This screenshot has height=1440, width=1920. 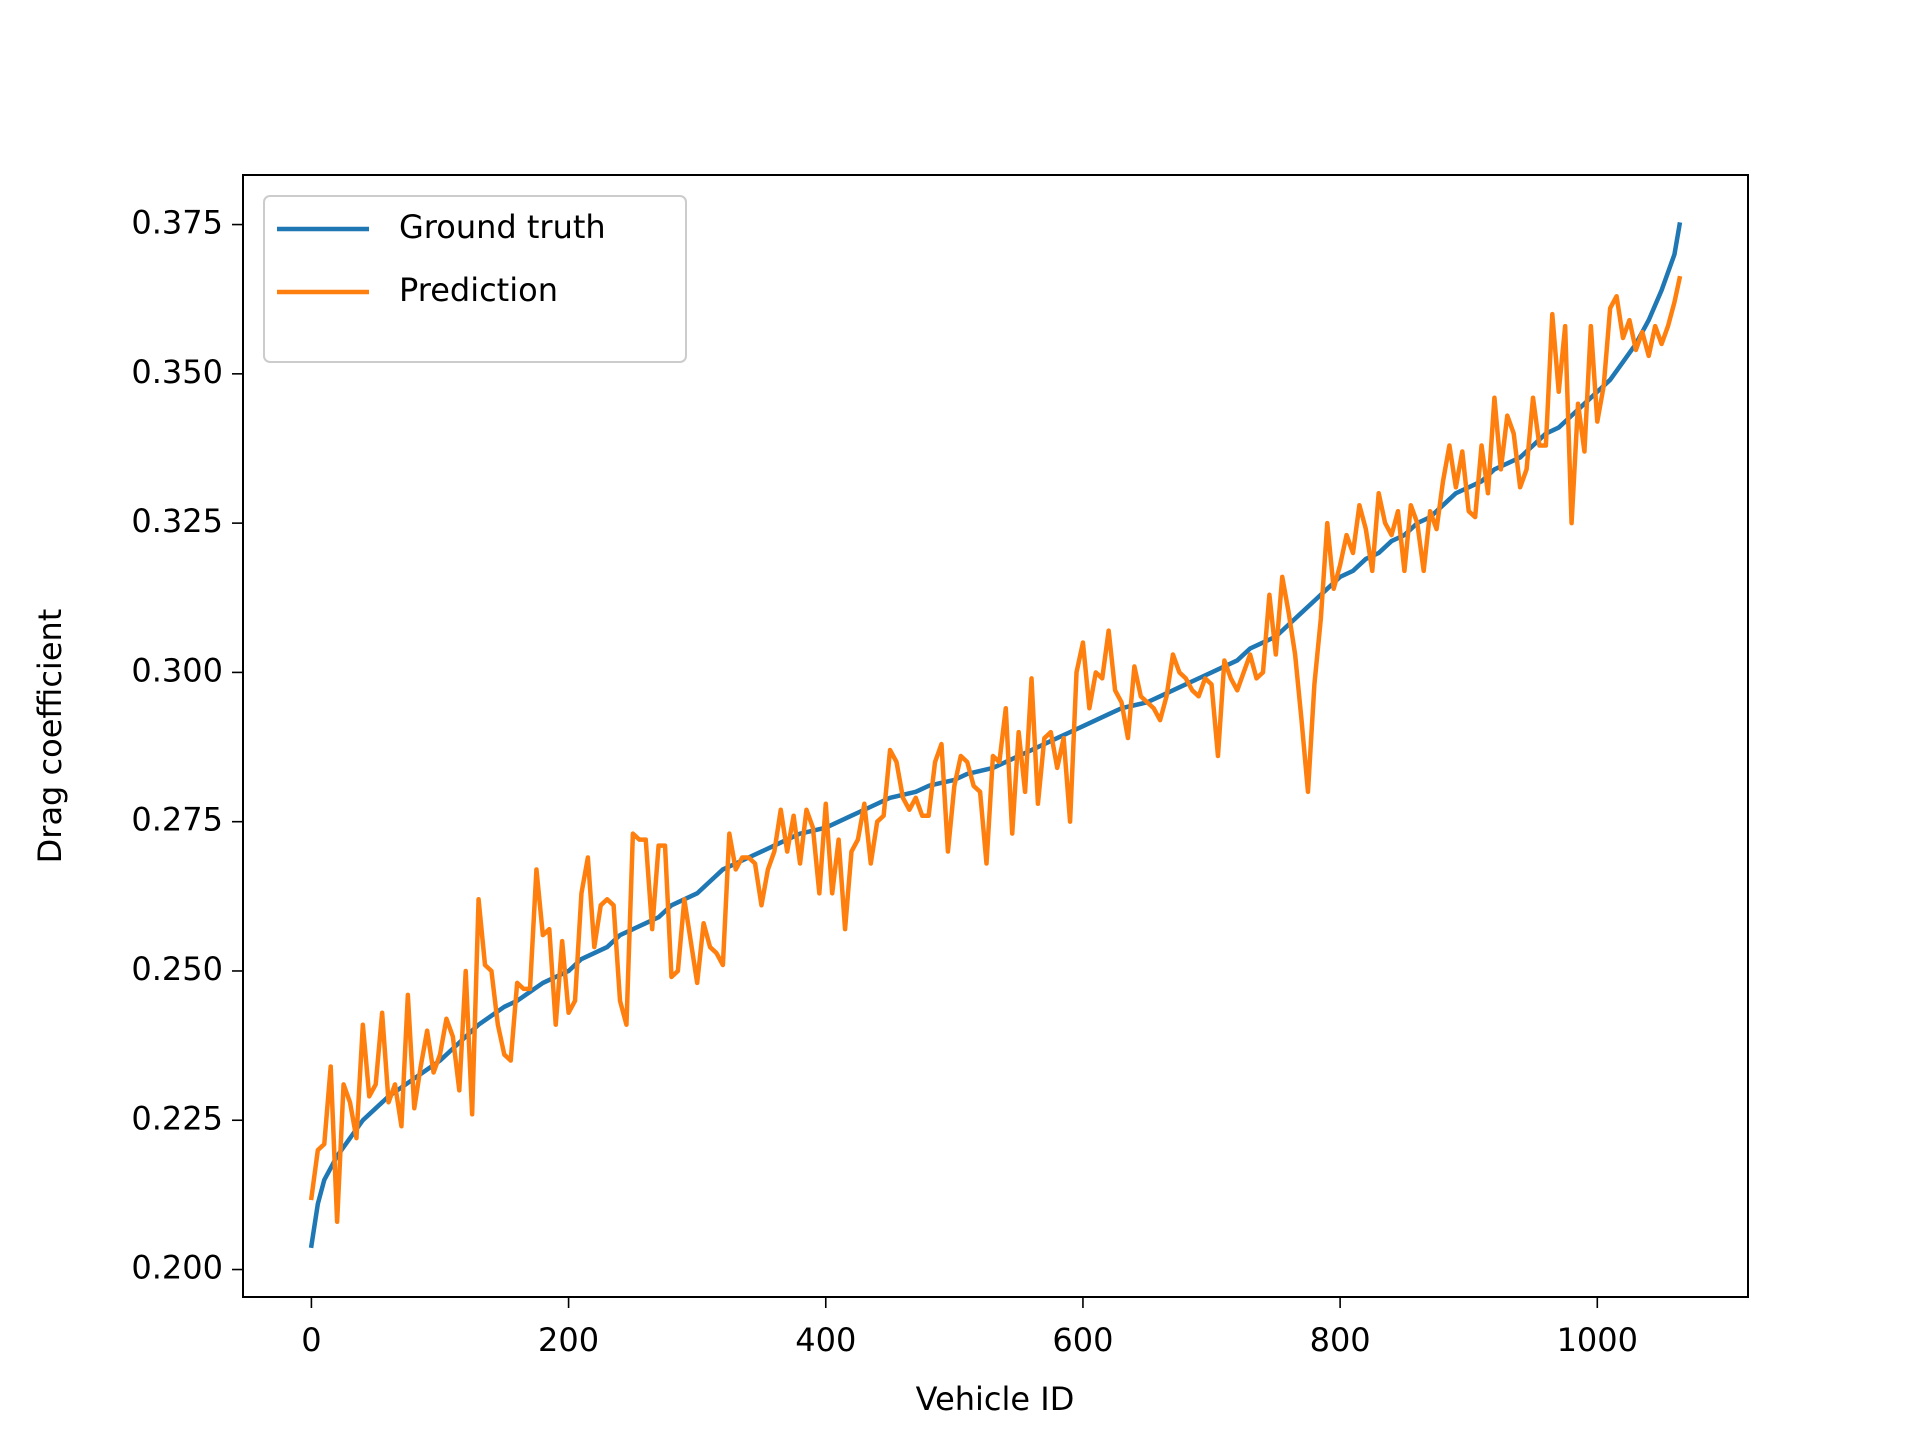 What do you see at coordinates (177, 969) in the screenshot?
I see `y-tick-label: 0.250` at bounding box center [177, 969].